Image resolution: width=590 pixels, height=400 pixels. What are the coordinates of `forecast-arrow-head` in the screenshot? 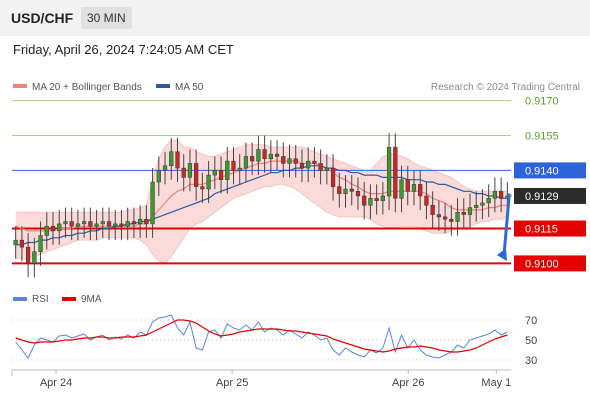 It's located at (502, 255).